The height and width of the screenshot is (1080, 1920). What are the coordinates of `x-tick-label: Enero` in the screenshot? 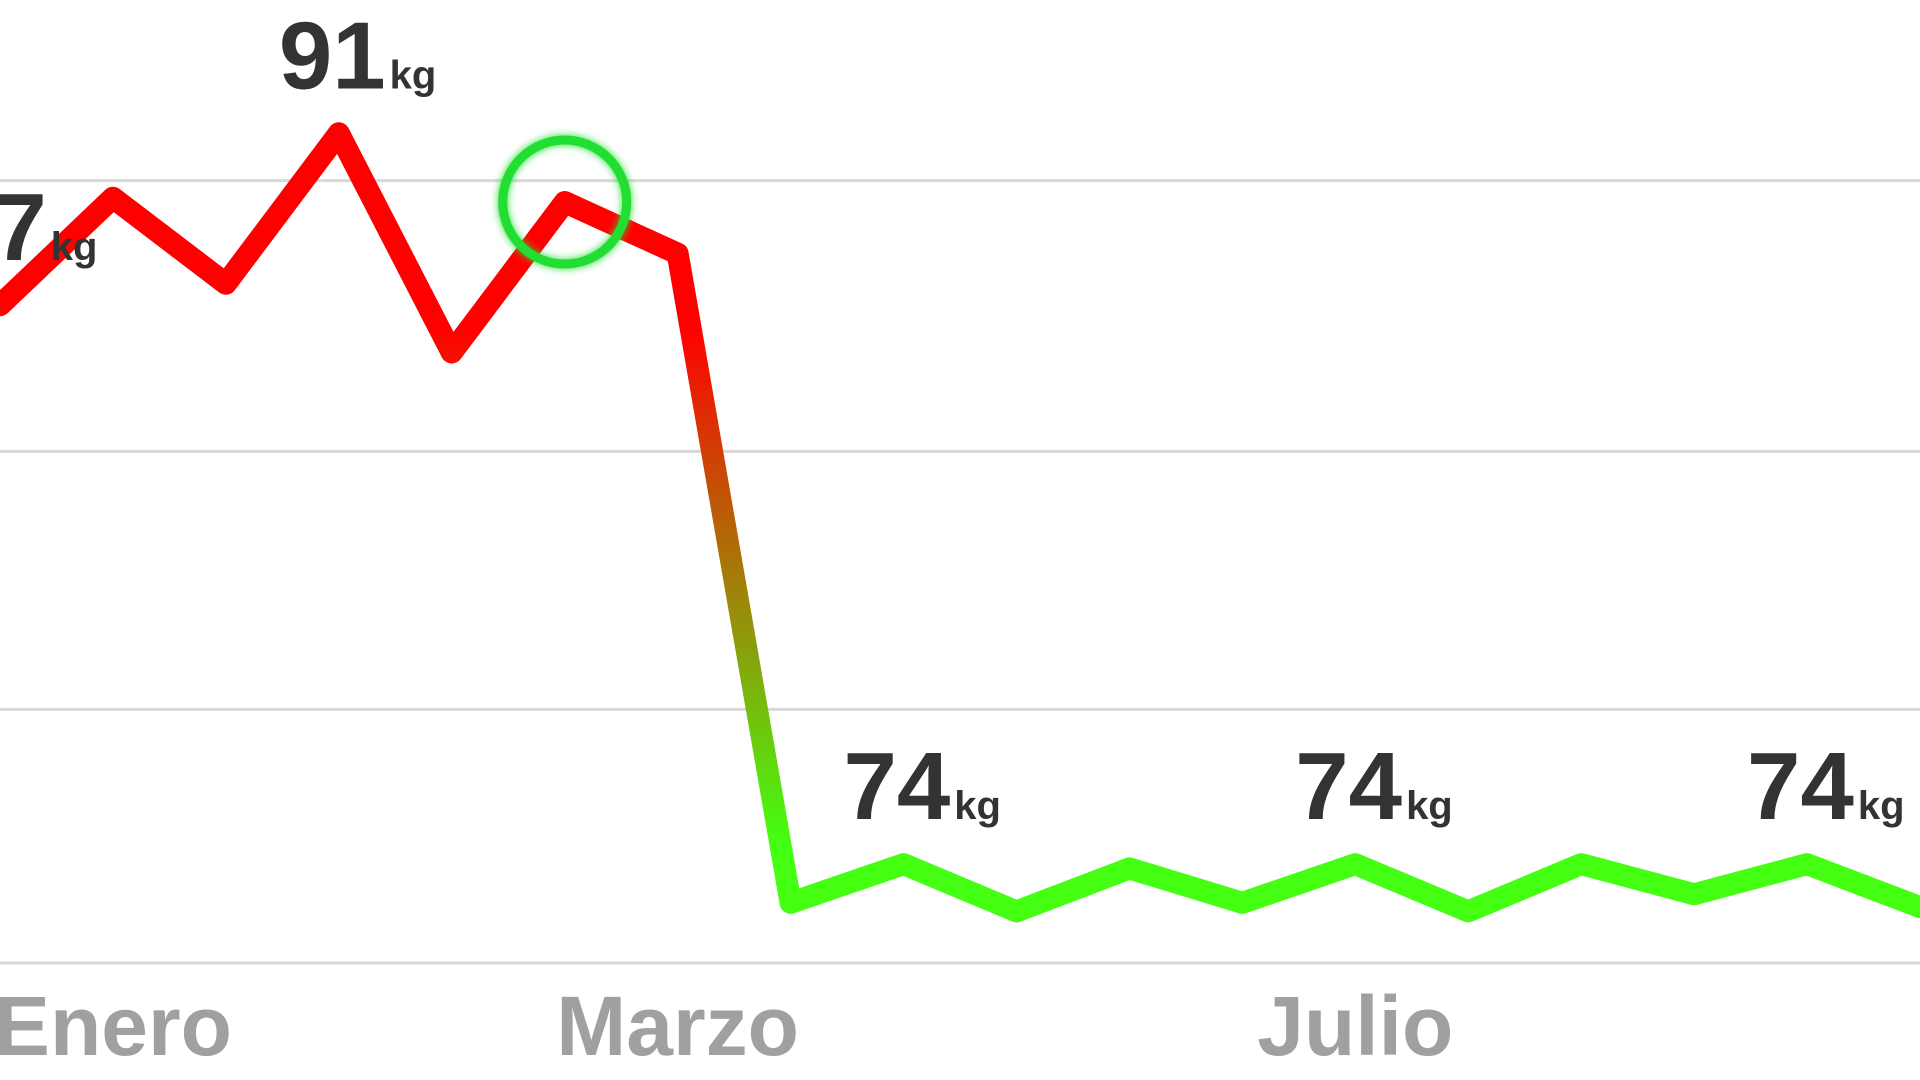 It's located at (116, 1026).